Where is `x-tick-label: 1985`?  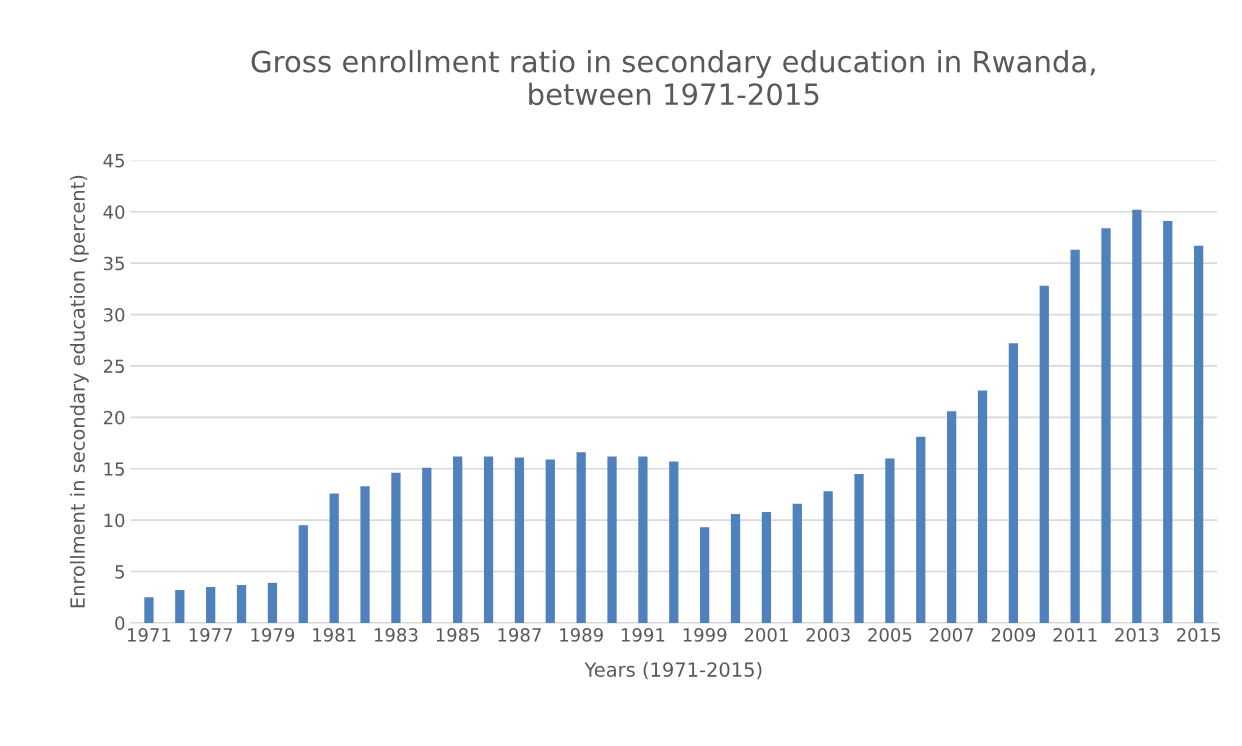
x-tick-label: 1985 is located at coordinates (458, 635).